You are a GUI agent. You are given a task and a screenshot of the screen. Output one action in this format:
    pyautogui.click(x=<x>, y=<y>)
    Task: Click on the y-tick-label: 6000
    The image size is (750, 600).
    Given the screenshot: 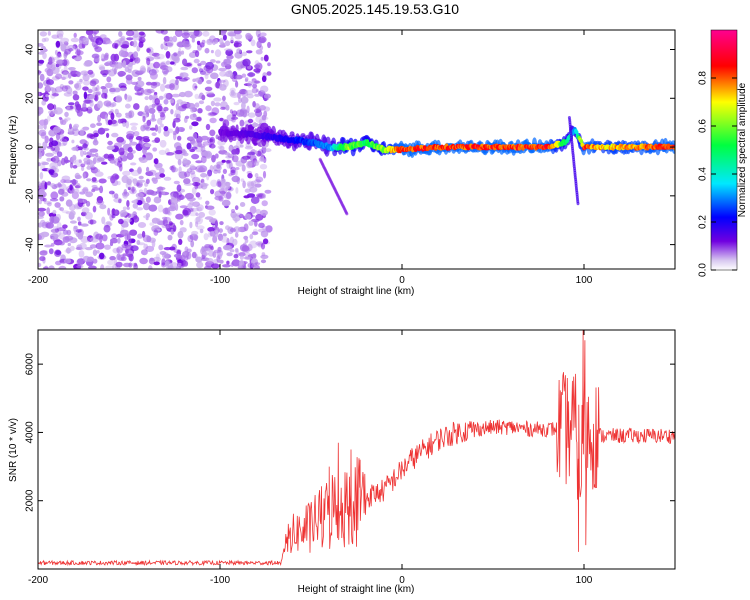 What is the action you would take?
    pyautogui.click(x=30, y=364)
    